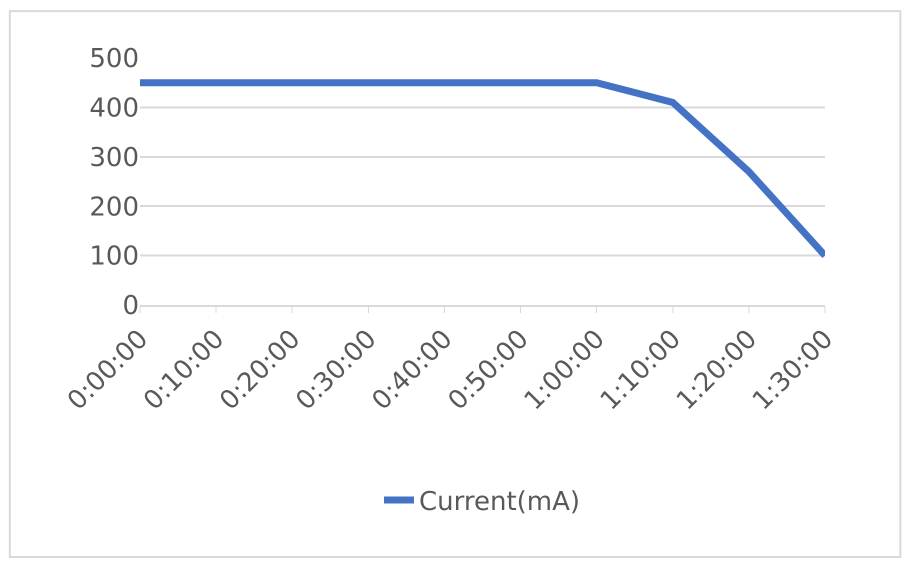  Describe the element at coordinates (114, 59) in the screenshot. I see `y-tick-label: 500` at that location.